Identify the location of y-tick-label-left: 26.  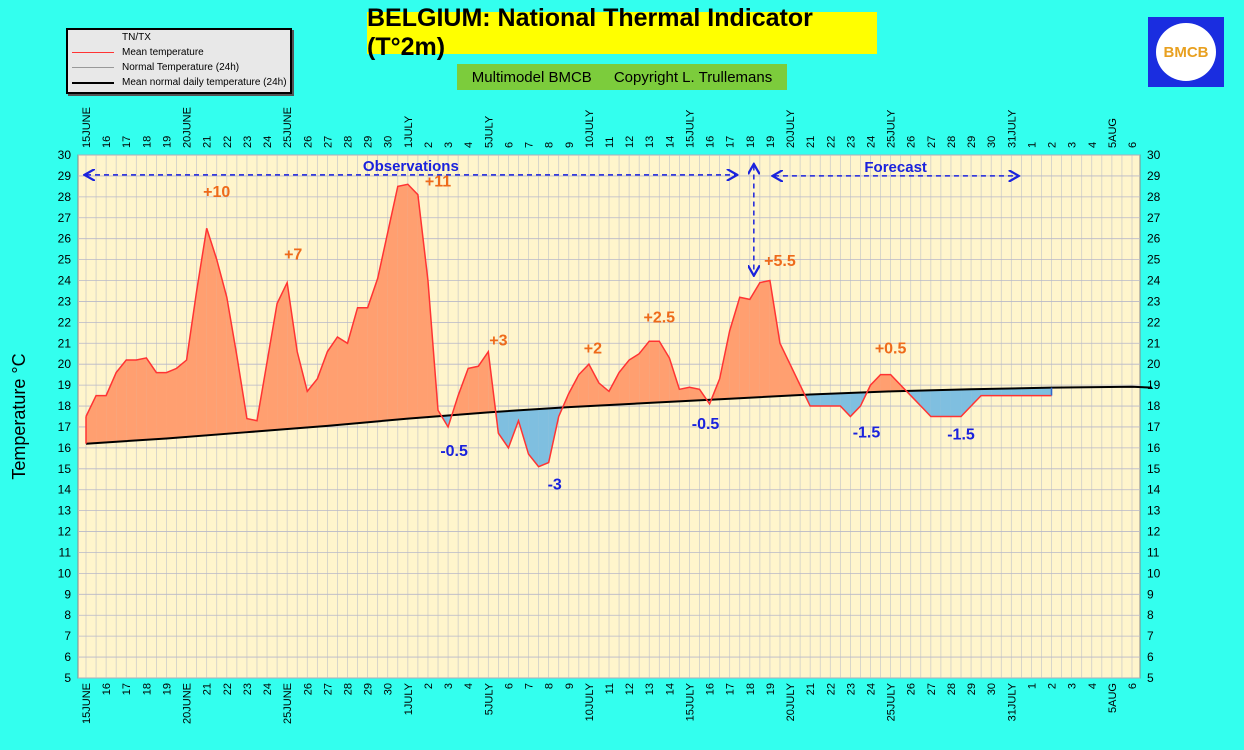
(65, 239).